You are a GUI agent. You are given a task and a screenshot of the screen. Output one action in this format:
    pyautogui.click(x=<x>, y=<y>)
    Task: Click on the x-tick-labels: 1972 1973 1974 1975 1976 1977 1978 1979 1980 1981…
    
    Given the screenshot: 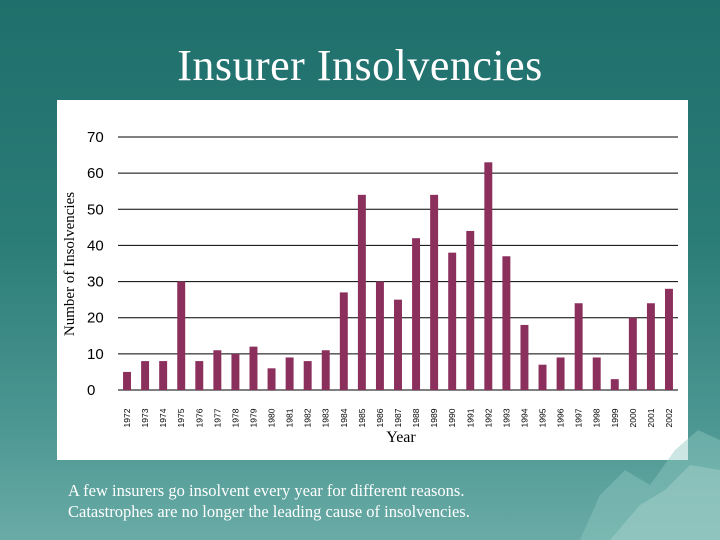 What is the action you would take?
    pyautogui.click(x=398, y=417)
    